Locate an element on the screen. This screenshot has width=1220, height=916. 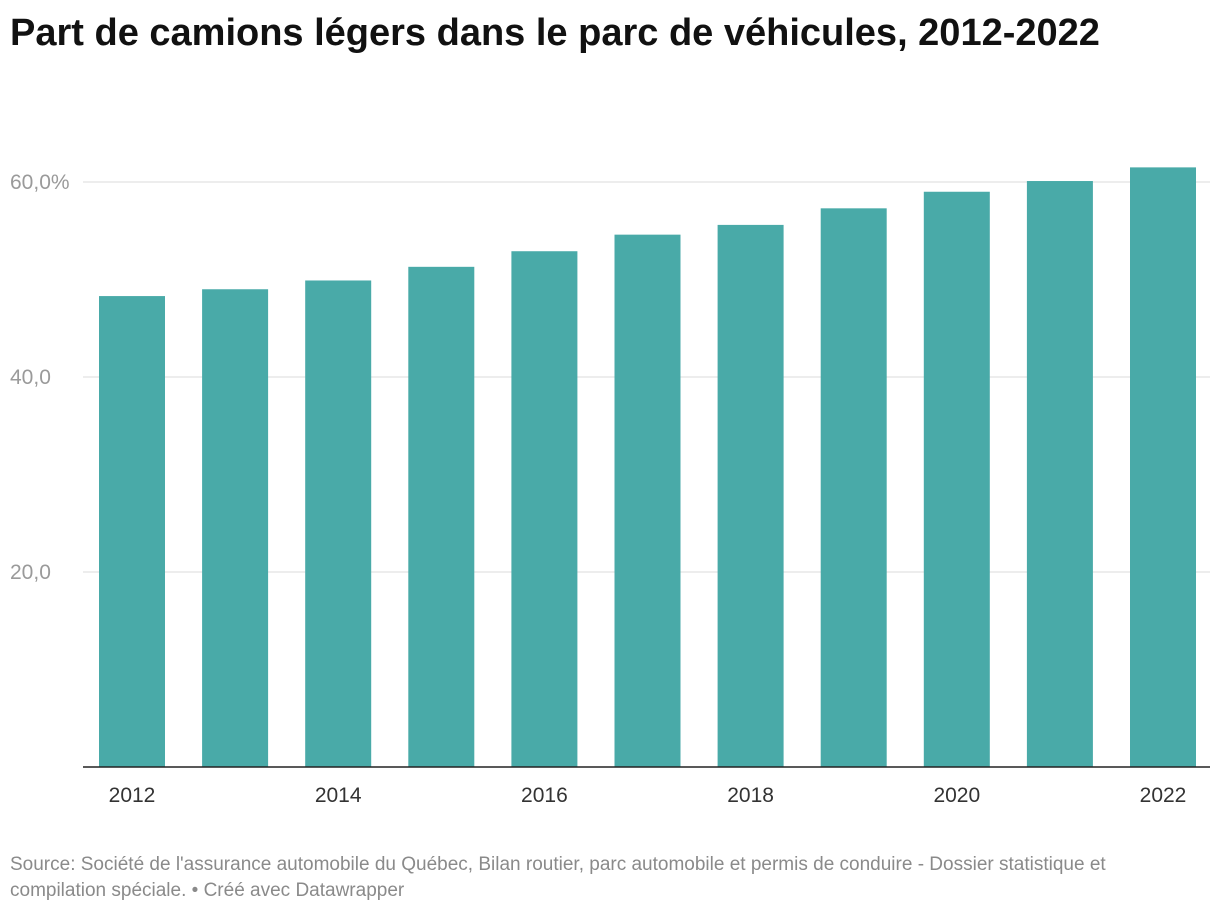
bar-2013 is located at coordinates (235, 528).